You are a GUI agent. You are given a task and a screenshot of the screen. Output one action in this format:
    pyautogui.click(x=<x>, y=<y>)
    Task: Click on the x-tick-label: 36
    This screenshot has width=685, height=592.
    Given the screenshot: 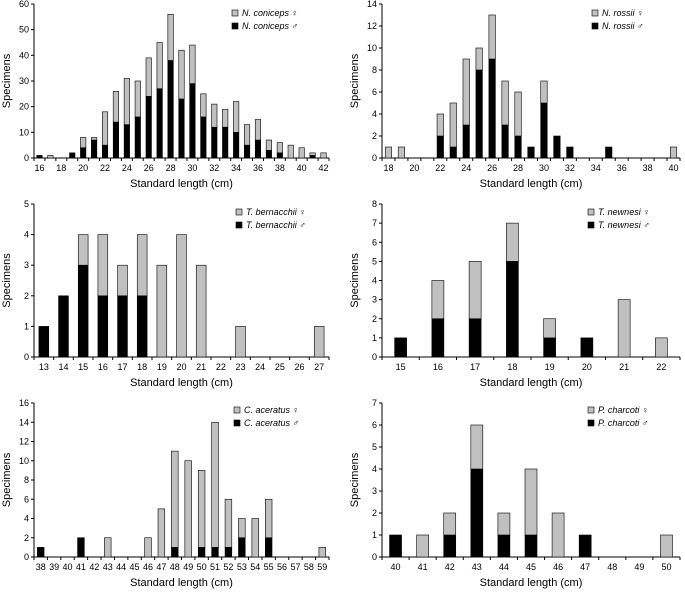 What is the action you would take?
    pyautogui.click(x=258, y=168)
    